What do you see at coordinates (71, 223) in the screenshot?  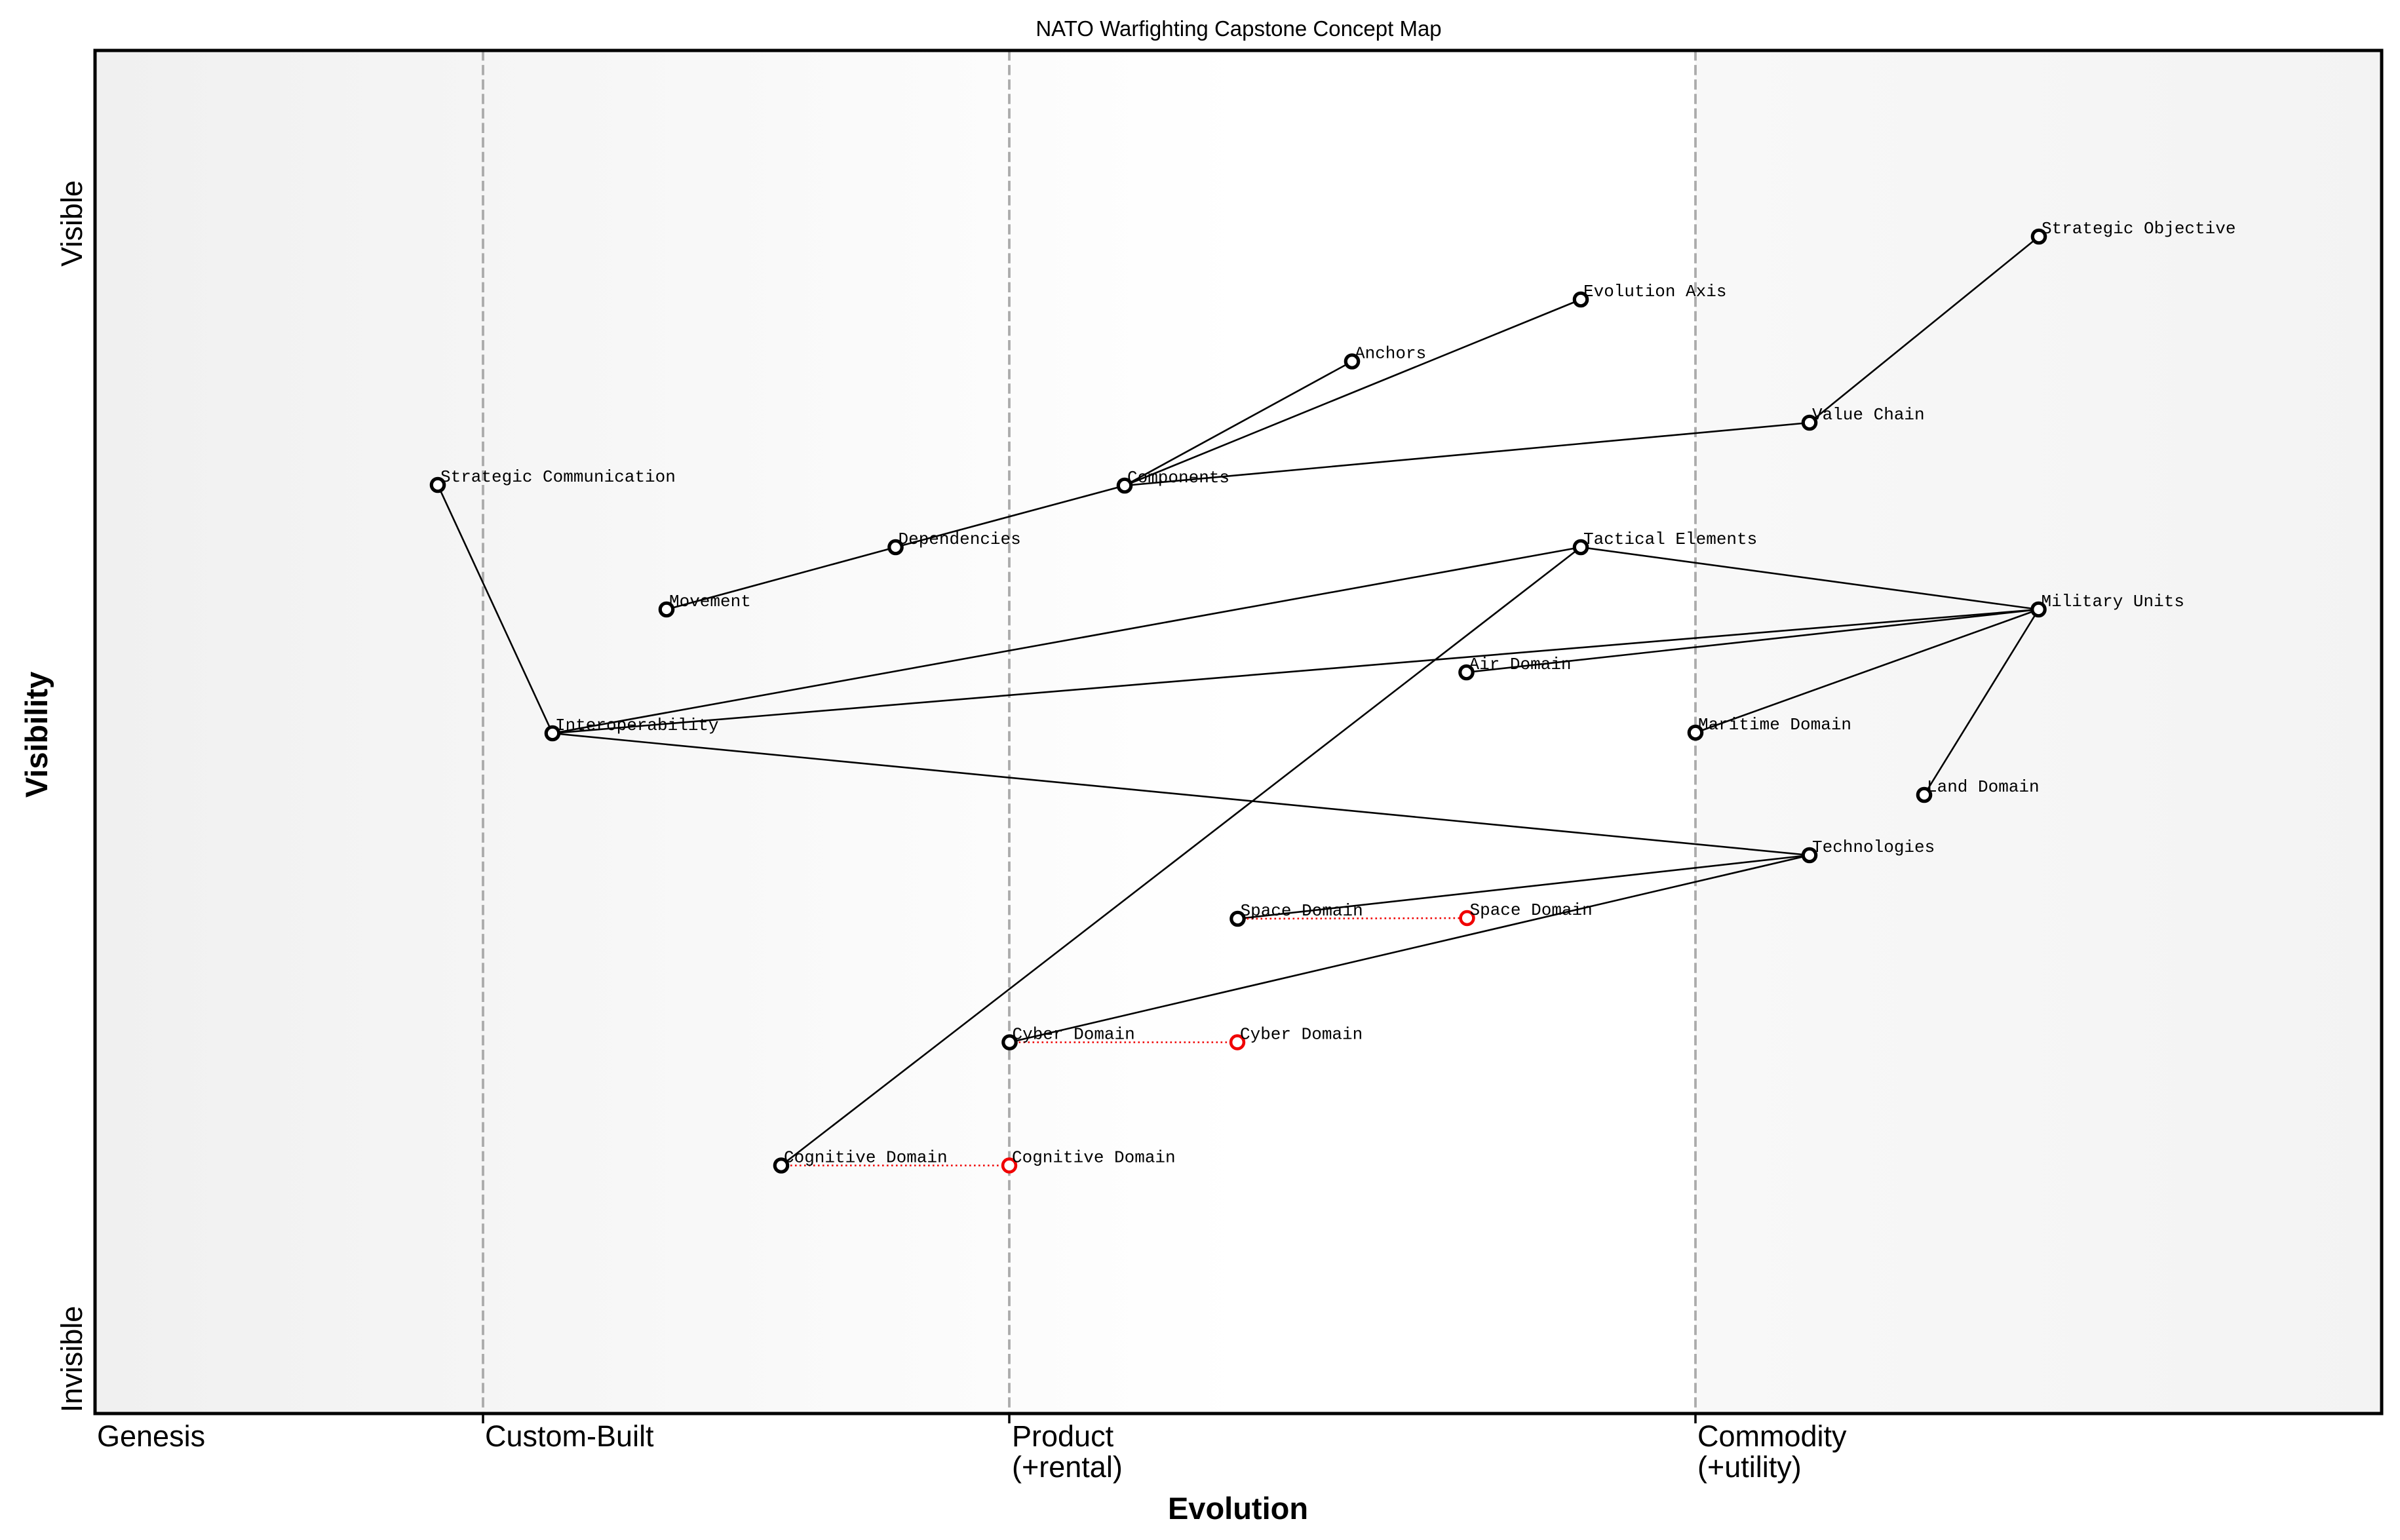 I see `svg-text: Visible` at bounding box center [71, 223].